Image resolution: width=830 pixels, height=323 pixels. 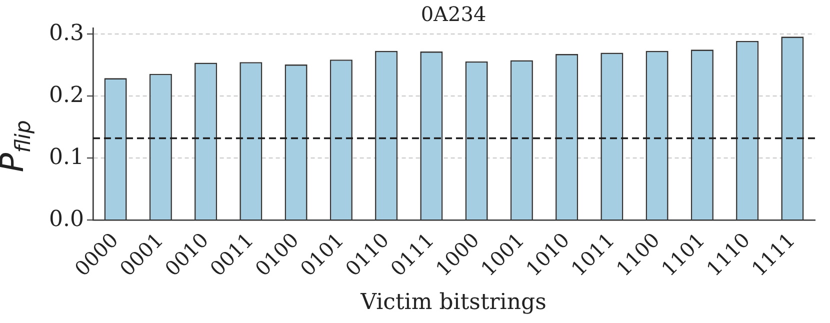 What do you see at coordinates (66, 33) in the screenshot?
I see `y-tick-label: 0.3` at bounding box center [66, 33].